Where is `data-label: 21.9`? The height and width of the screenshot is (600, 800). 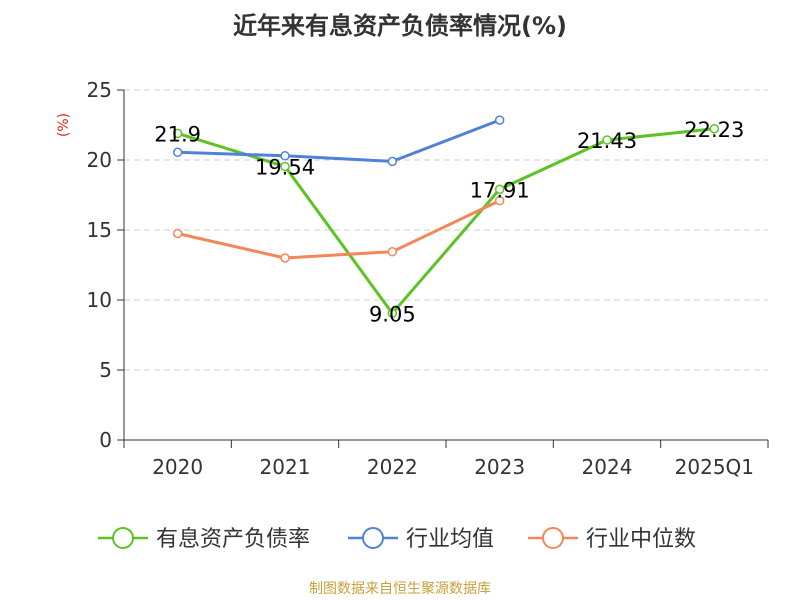
data-label: 21.9 is located at coordinates (177, 134).